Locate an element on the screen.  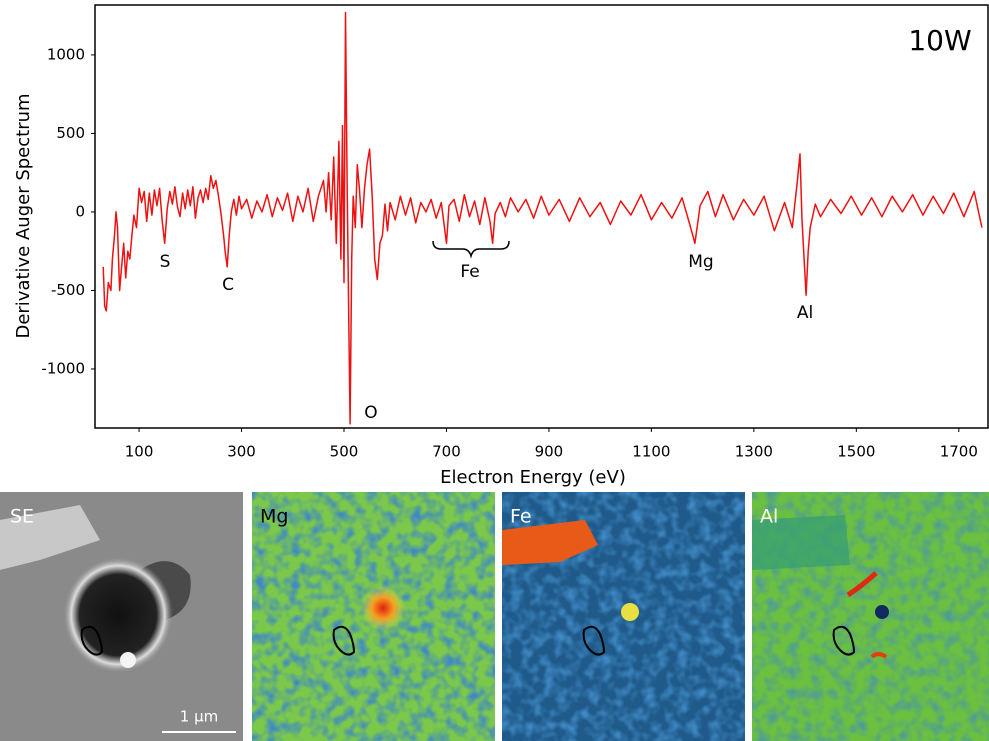
annotation: S is located at coordinates (165, 262).